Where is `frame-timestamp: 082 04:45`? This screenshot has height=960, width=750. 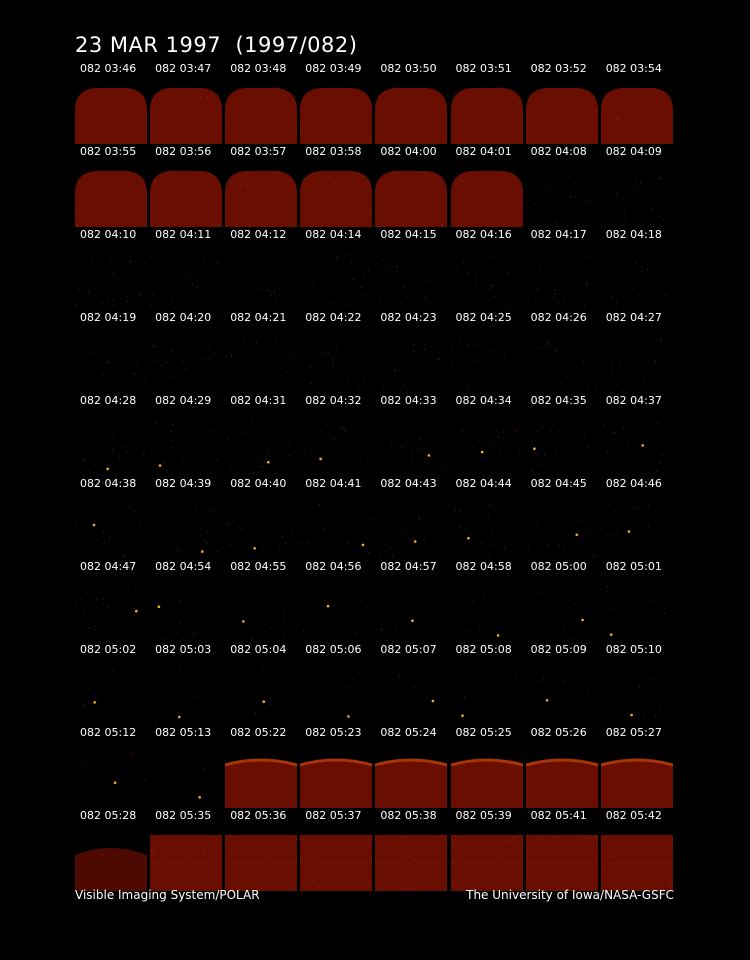
frame-timestamp: 082 04:45 is located at coordinates (558, 483).